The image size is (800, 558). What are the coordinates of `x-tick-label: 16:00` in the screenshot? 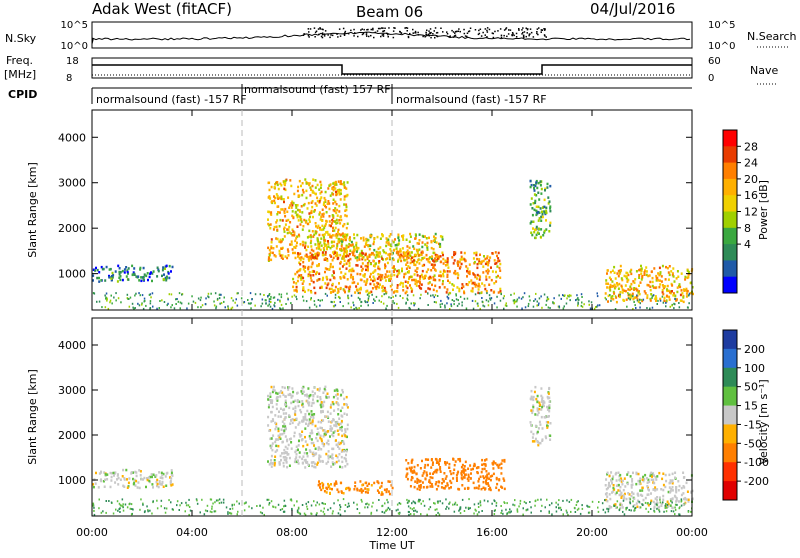 It's located at (492, 532).